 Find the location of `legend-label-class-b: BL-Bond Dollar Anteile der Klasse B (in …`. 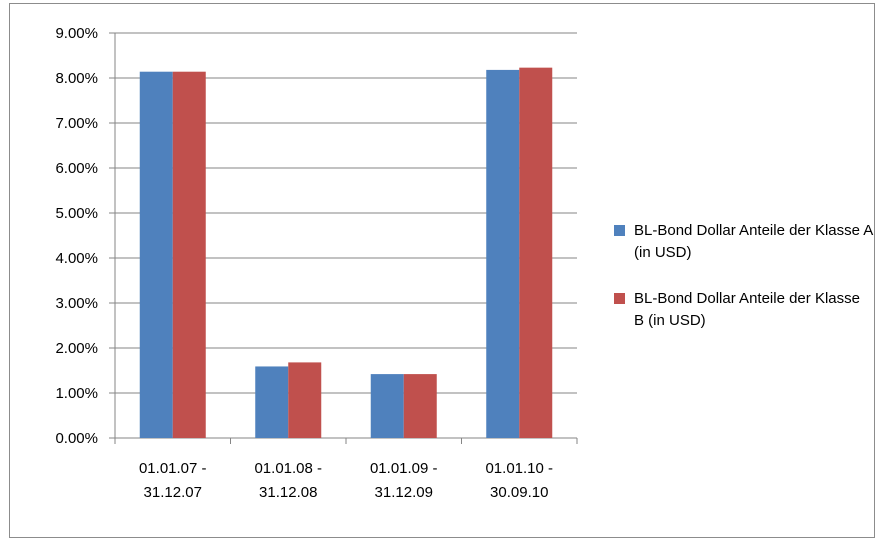

legend-label-class-b: BL-Bond Dollar Anteile der Klasse B (in … is located at coordinates (747, 309).